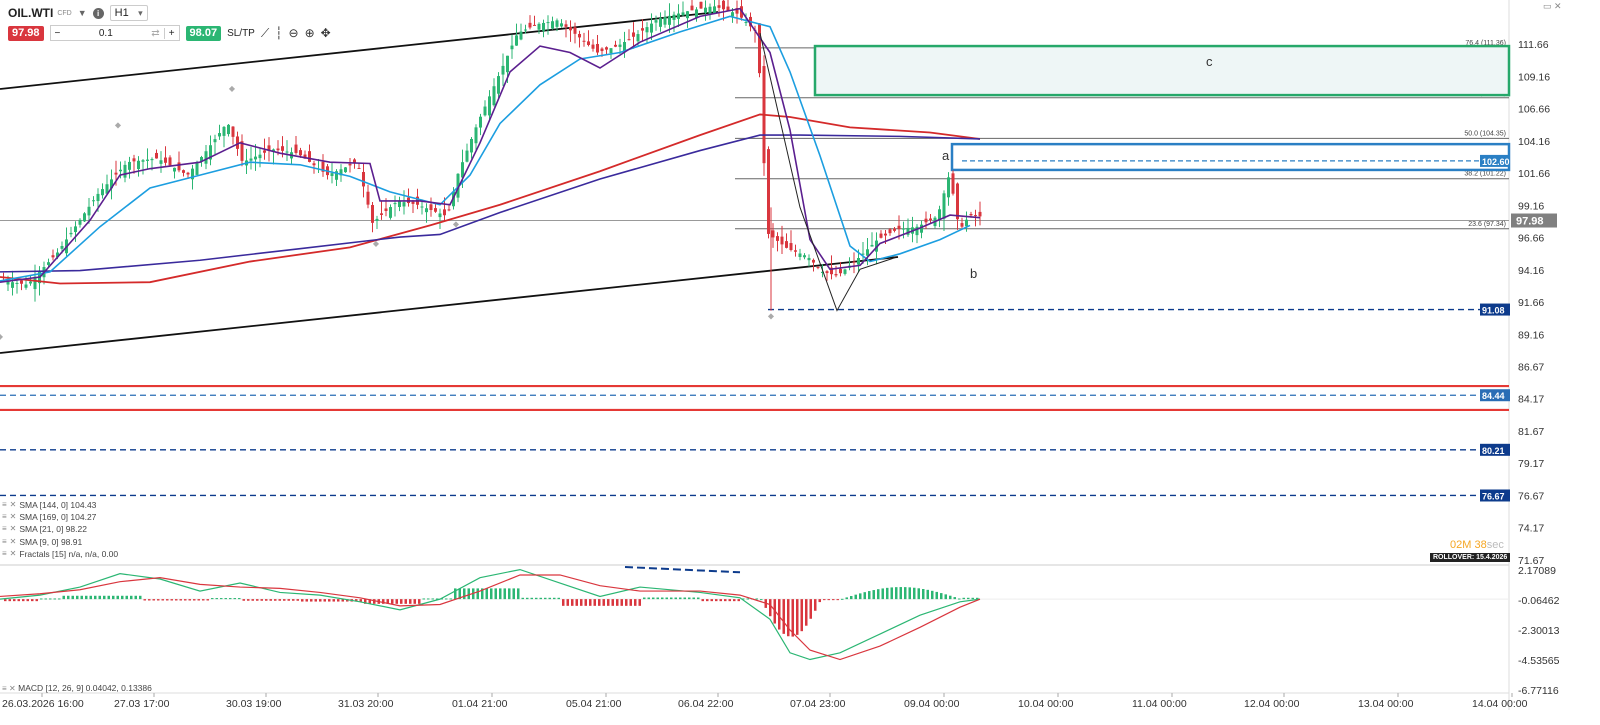 The width and height of the screenshot is (1600, 725). What do you see at coordinates (309, 33) in the screenshot?
I see `zoom-in-icon: ⊕` at bounding box center [309, 33].